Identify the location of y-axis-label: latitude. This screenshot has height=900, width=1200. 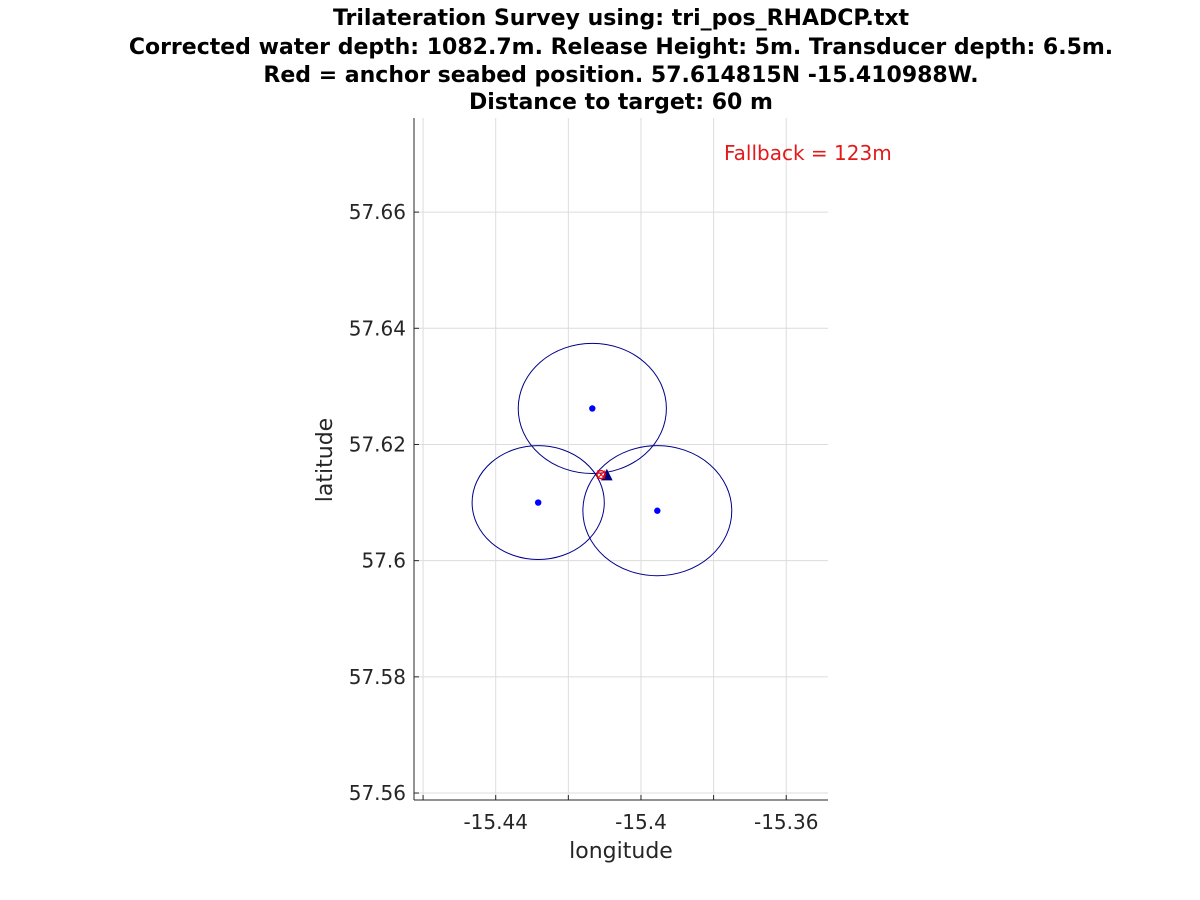
(325, 460).